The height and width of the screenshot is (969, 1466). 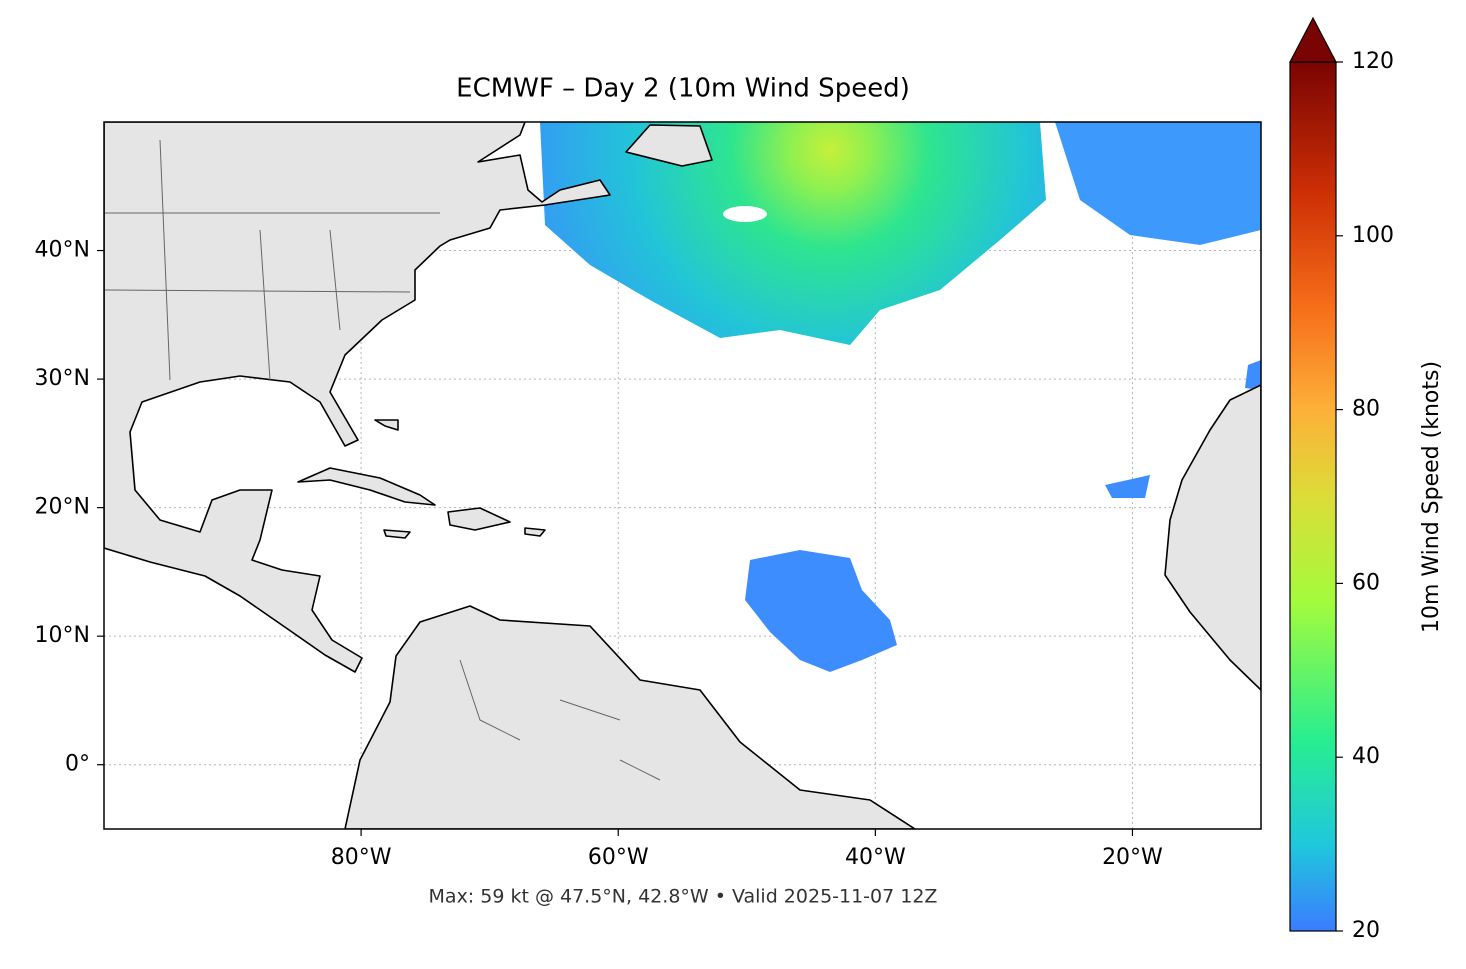 What do you see at coordinates (1366, 409) in the screenshot?
I see `colorbar-tick-label: 80` at bounding box center [1366, 409].